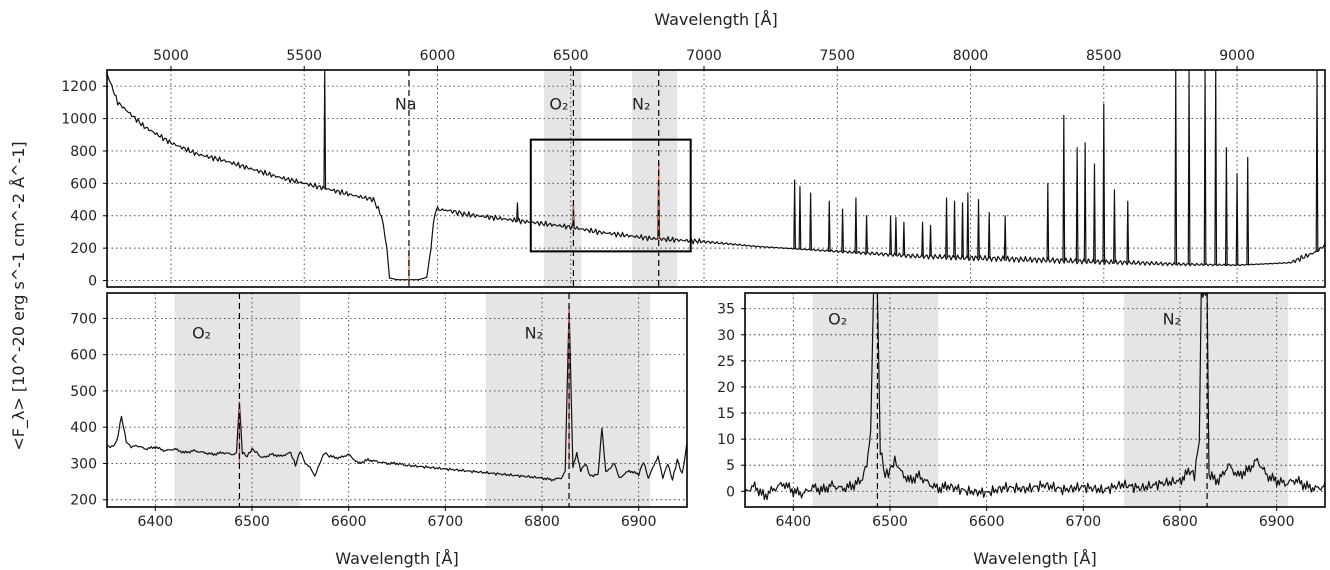 This screenshot has width=1330, height=570. What do you see at coordinates (1237, 56) in the screenshot?
I see `x-tick-label: 9000` at bounding box center [1237, 56].